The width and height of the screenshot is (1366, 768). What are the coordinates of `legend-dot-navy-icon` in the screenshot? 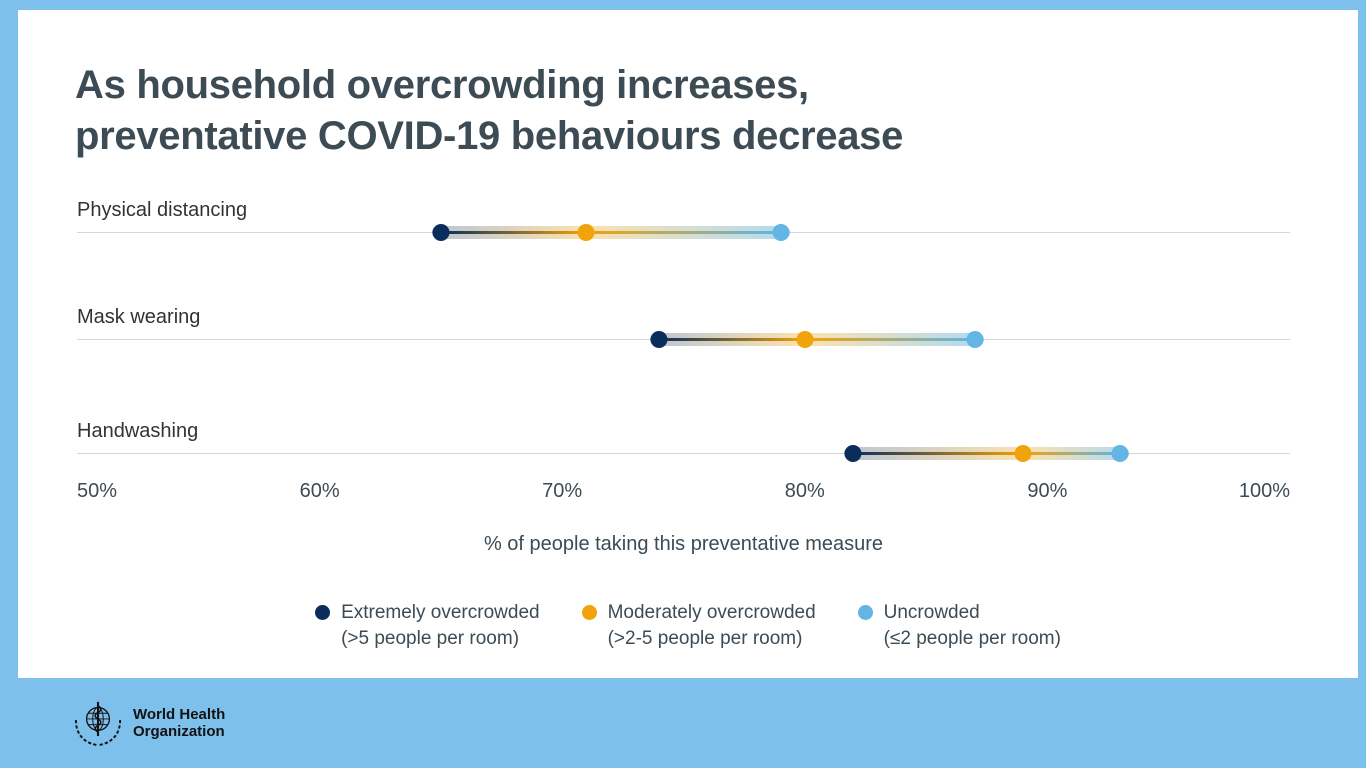 It's located at (323, 612).